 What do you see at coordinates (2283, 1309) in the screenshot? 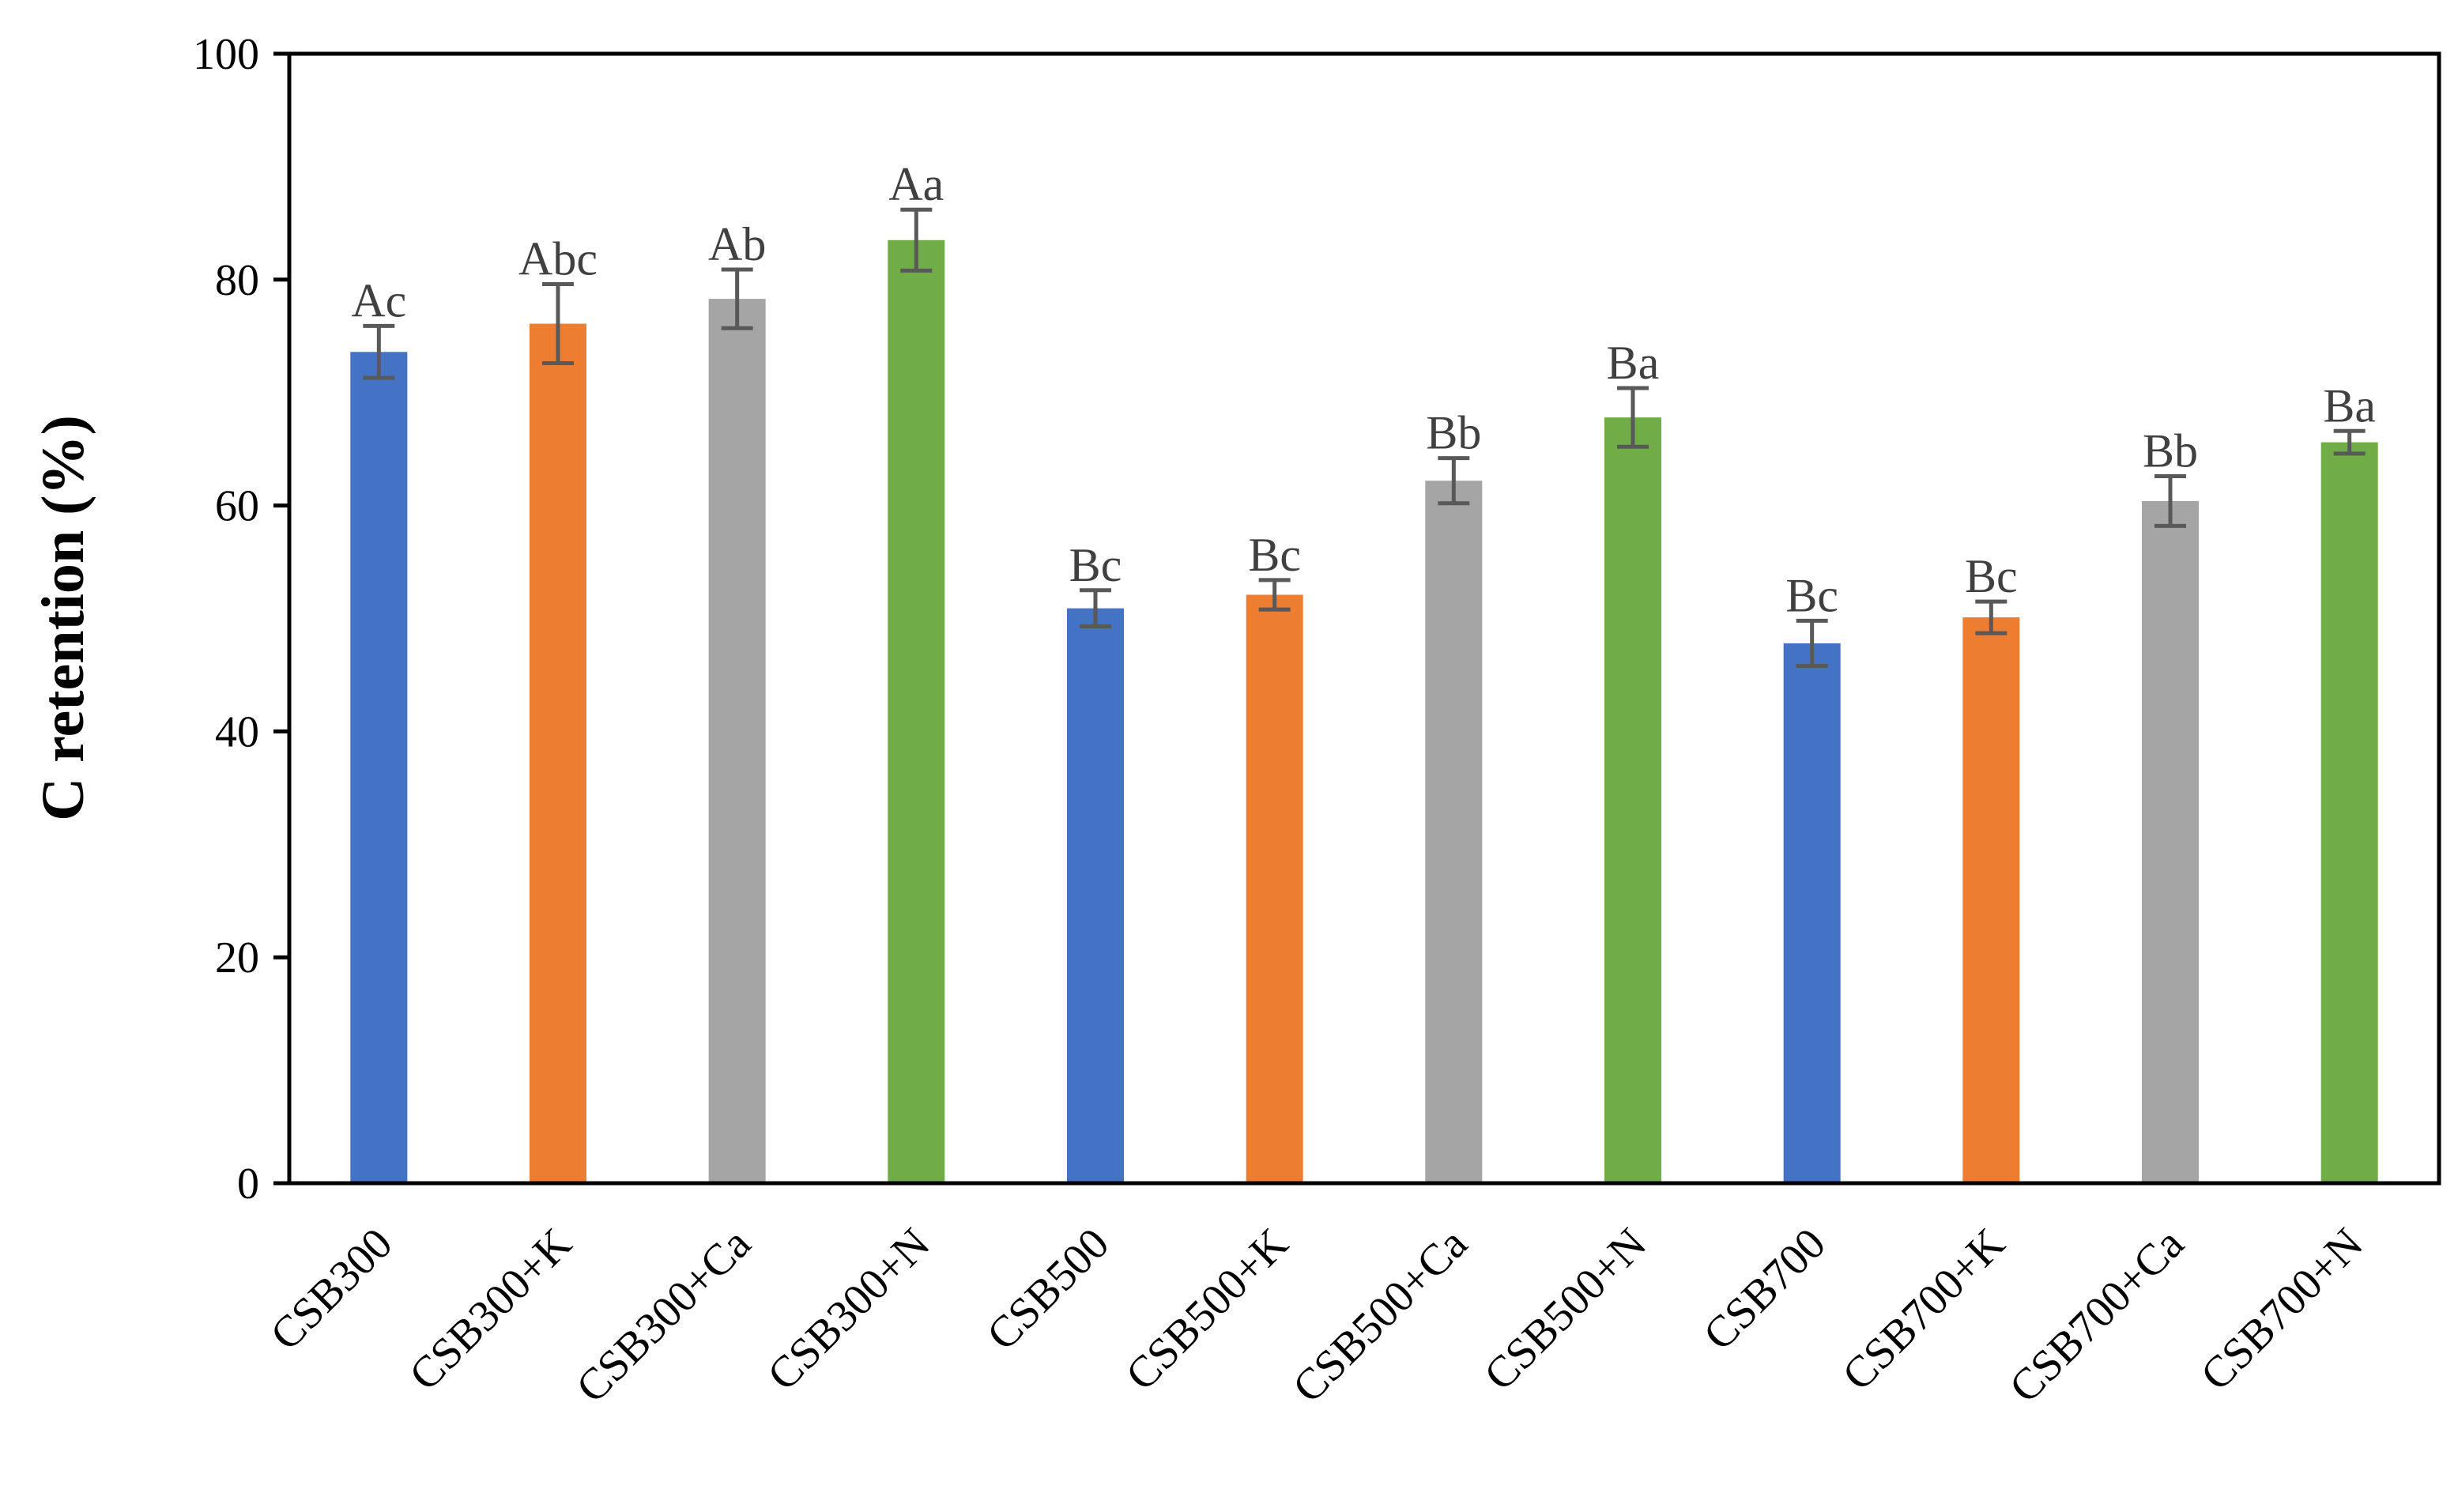
I see `x-tick-label-11: CSB700+N` at bounding box center [2283, 1309].